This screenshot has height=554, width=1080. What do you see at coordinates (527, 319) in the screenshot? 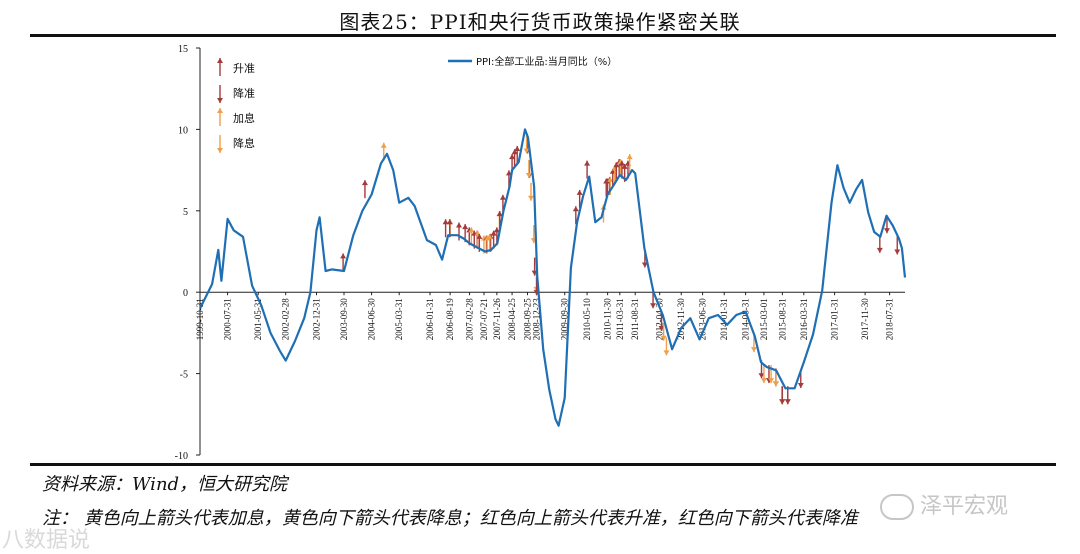
I see `x-tick-label: 2008-09-25` at bounding box center [527, 319].